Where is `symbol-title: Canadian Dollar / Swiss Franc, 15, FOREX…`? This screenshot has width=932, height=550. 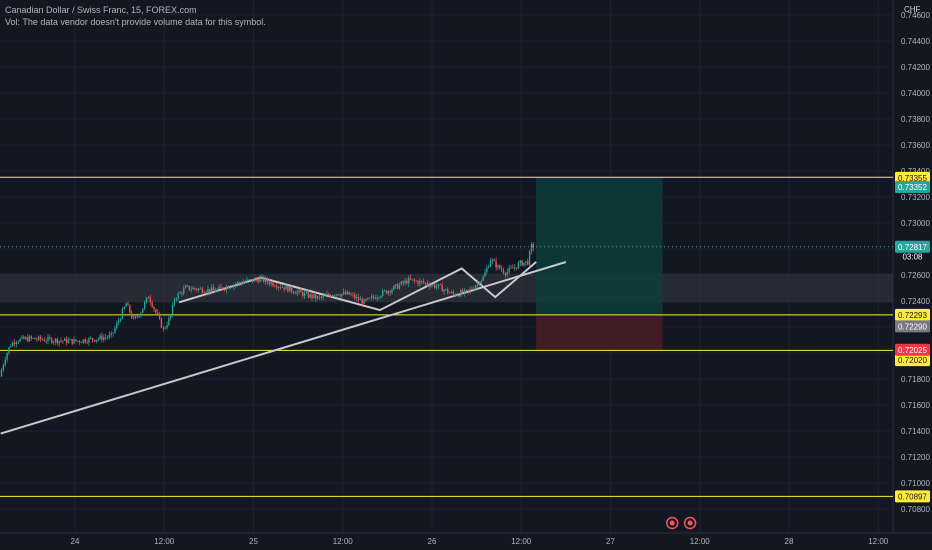
symbol-title: Canadian Dollar / Swiss Franc, 15, FOREX… is located at coordinates (101, 10).